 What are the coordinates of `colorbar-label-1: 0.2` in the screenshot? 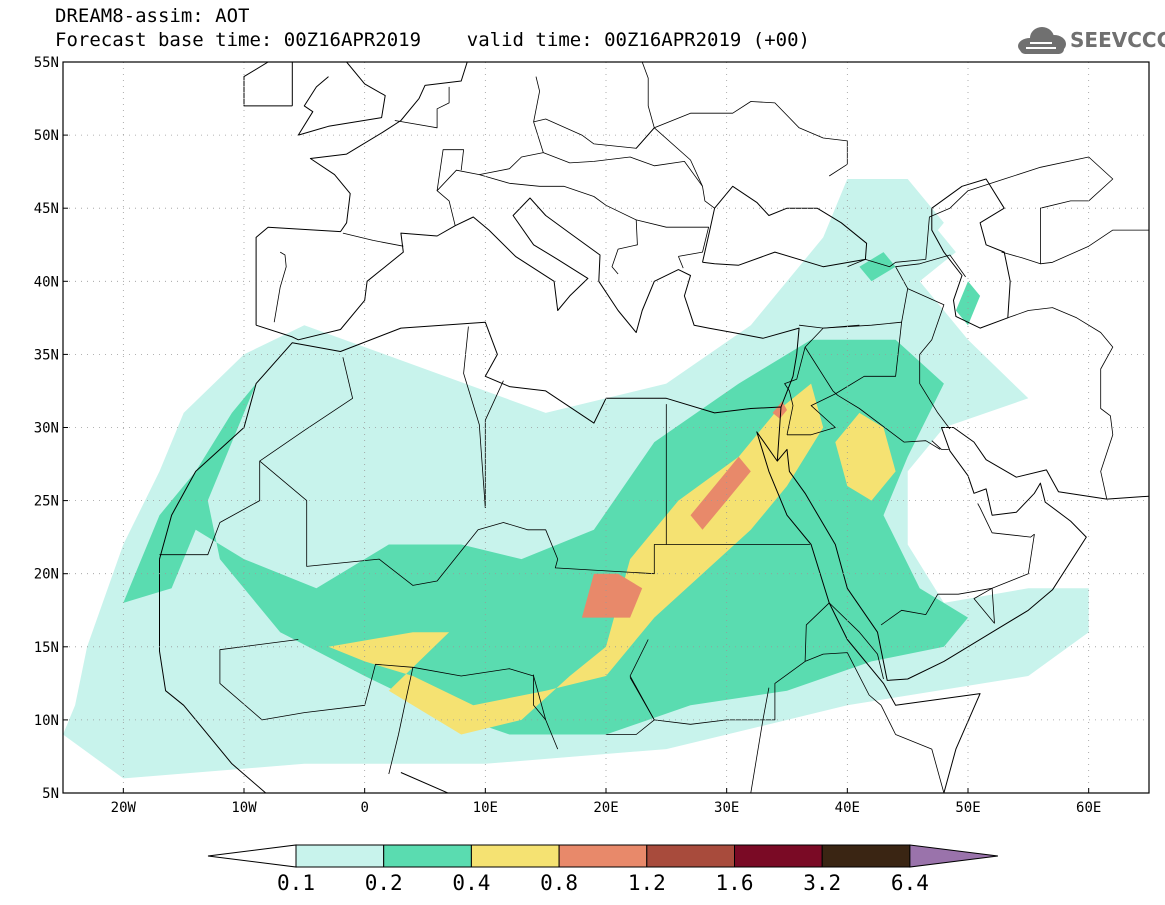 It's located at (384, 883).